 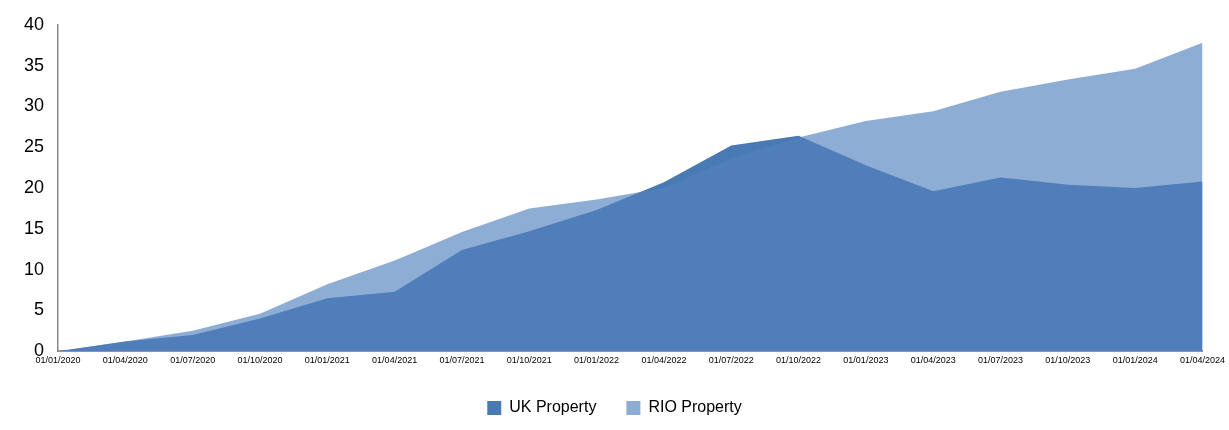 What do you see at coordinates (1000, 360) in the screenshot?
I see `x-tick-label: 01/07/2023` at bounding box center [1000, 360].